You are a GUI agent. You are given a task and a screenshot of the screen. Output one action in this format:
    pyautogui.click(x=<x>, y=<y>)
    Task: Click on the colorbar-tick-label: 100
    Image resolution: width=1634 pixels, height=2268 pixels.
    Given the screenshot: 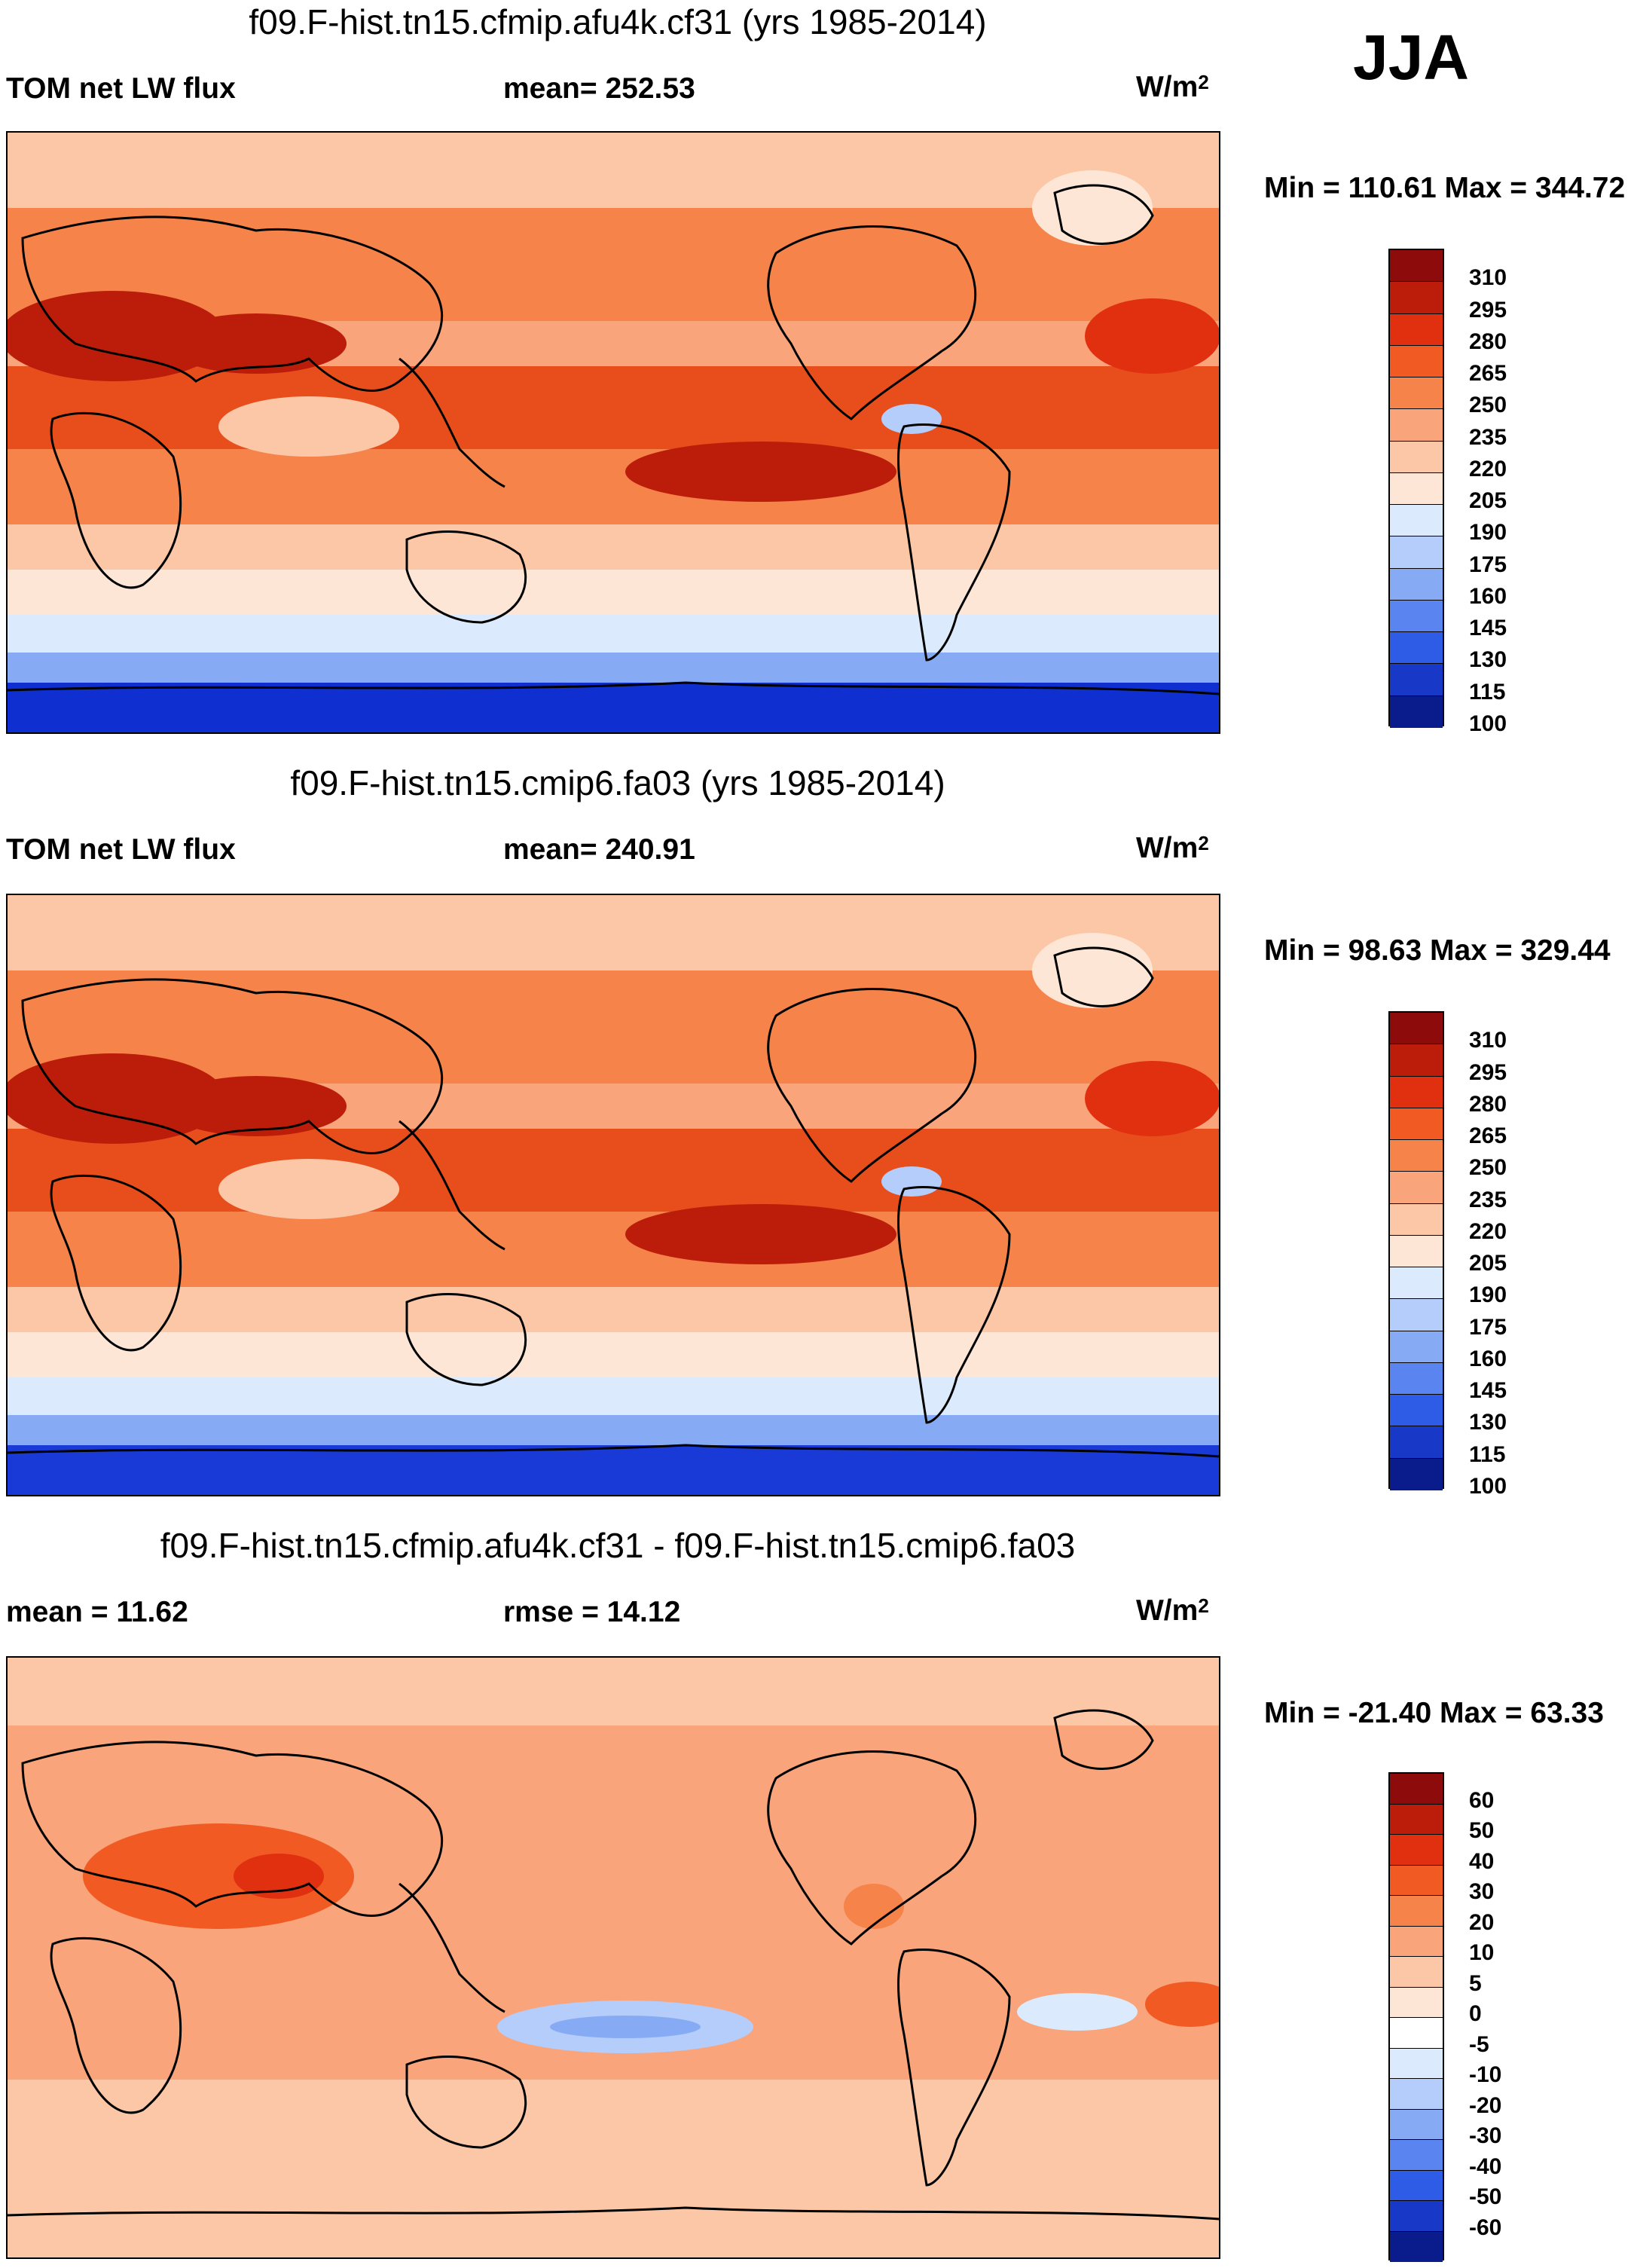 What is the action you would take?
    pyautogui.click(x=1488, y=723)
    